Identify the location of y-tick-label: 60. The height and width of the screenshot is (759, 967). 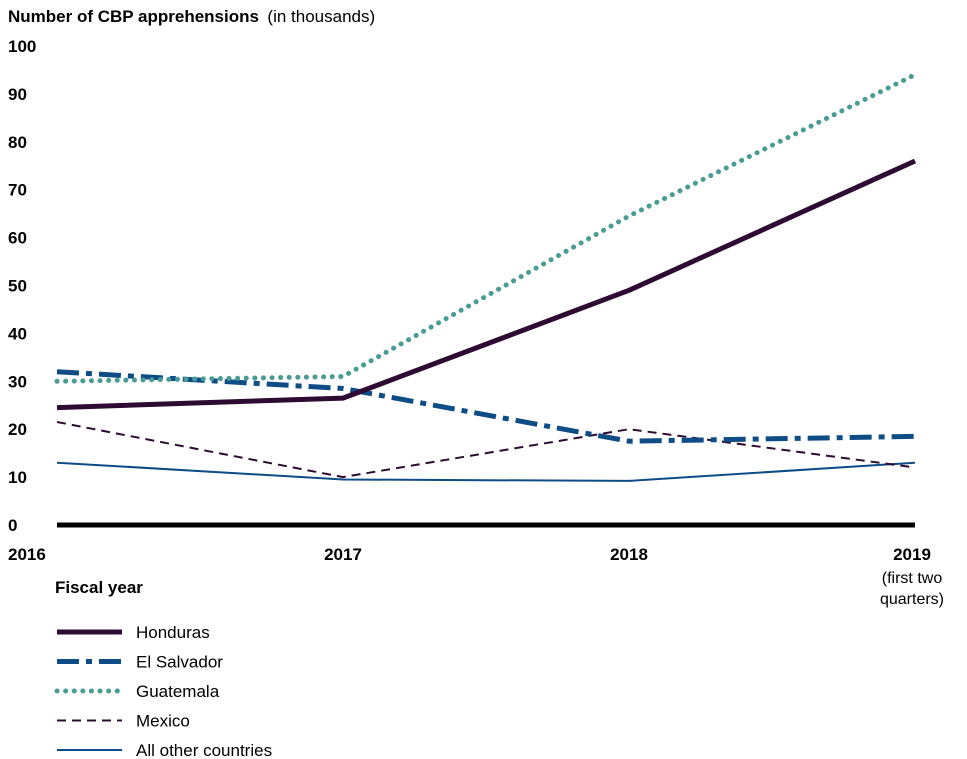
(17, 238).